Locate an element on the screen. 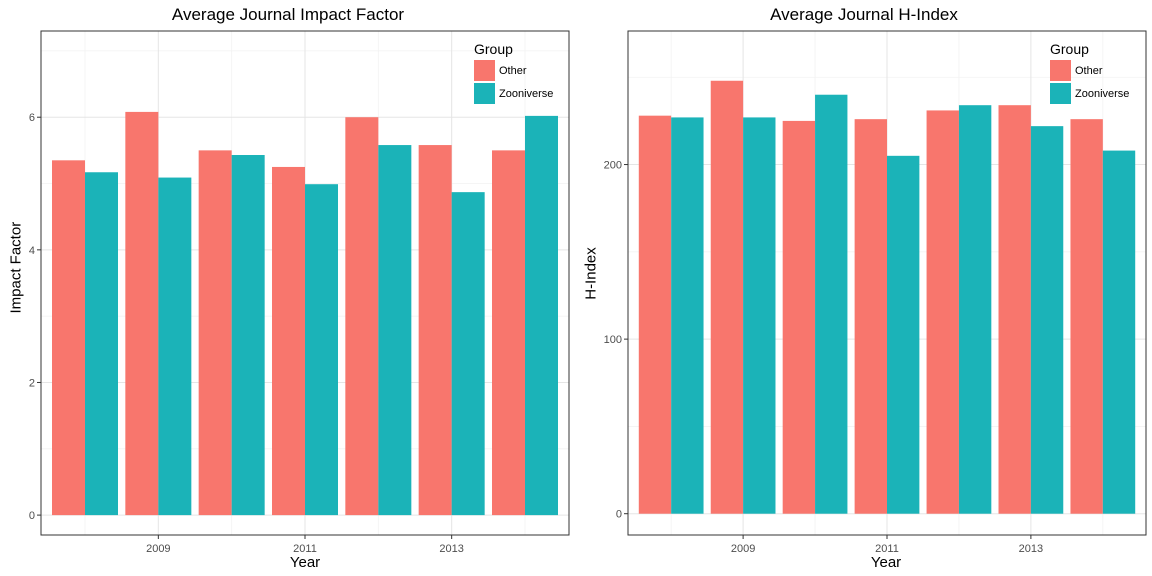 The height and width of the screenshot is (576, 1152). y-axis-label: Impact Factor is located at coordinates (16, 267).